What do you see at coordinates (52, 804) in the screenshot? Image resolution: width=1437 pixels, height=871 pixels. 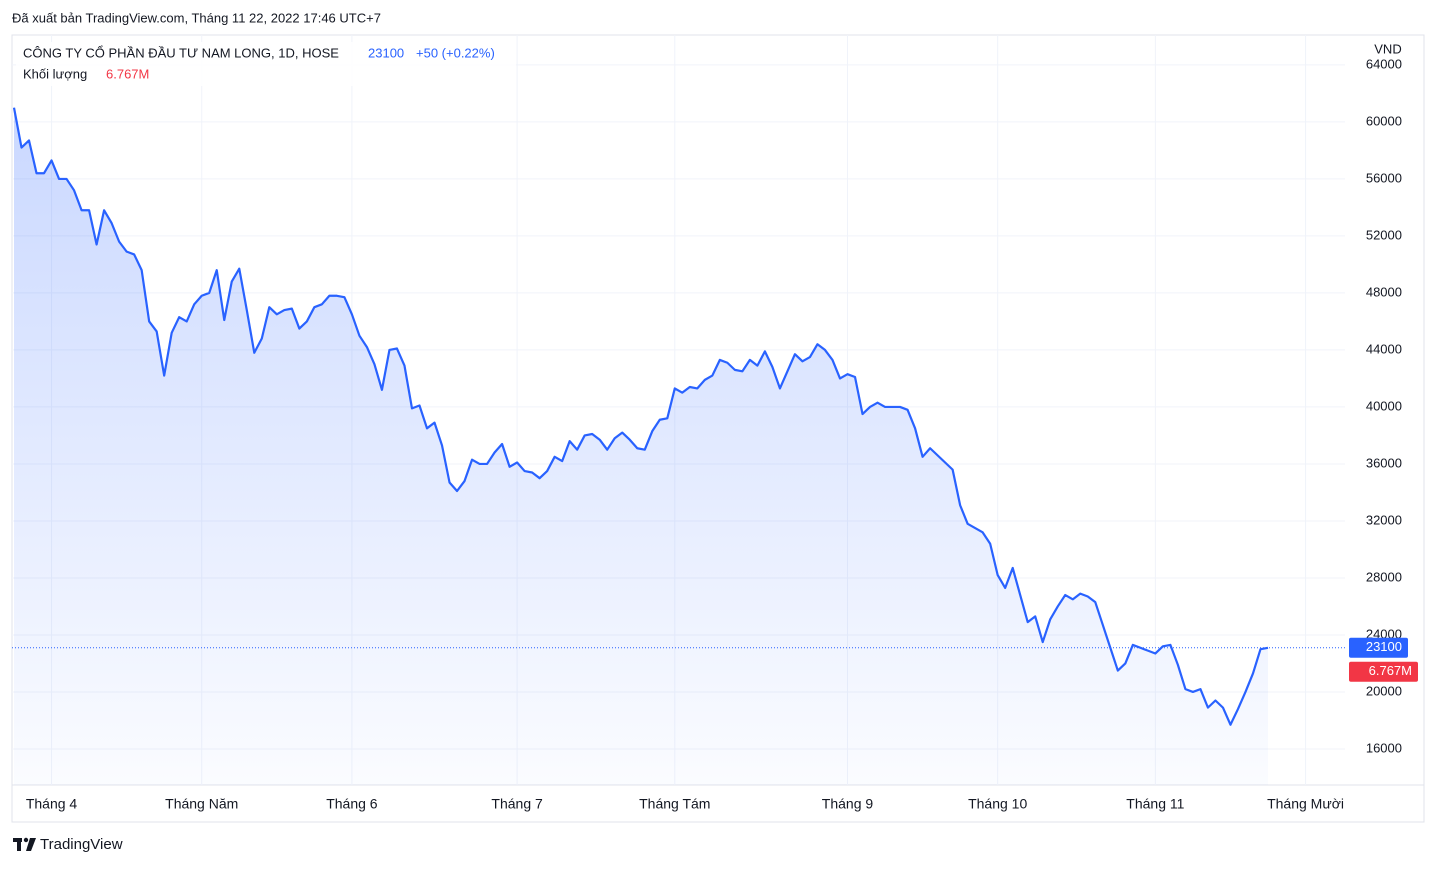 I see `x-tick-label: Tháng 4` at bounding box center [52, 804].